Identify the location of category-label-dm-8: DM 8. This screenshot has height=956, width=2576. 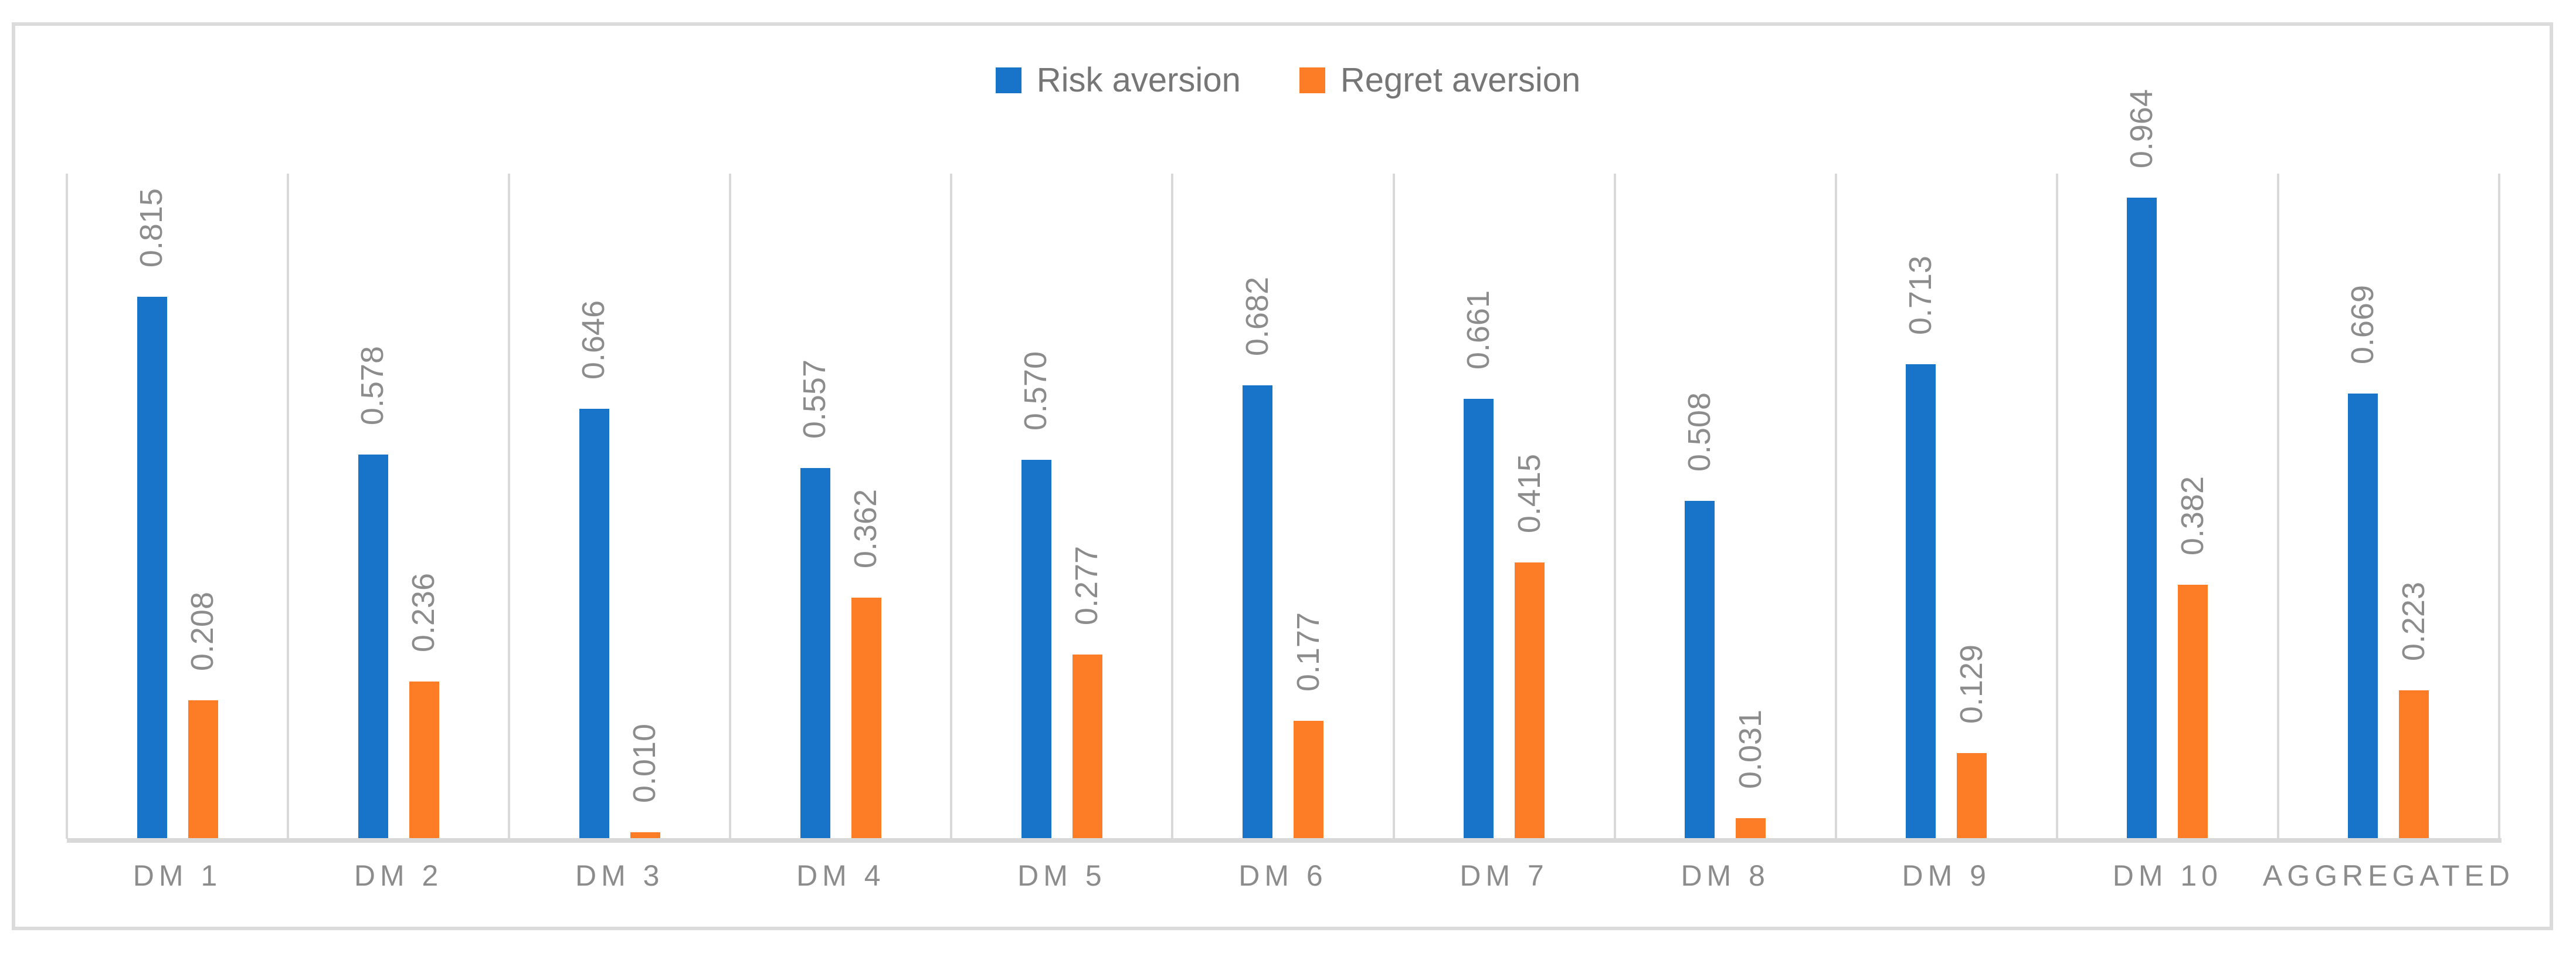
(1725, 875).